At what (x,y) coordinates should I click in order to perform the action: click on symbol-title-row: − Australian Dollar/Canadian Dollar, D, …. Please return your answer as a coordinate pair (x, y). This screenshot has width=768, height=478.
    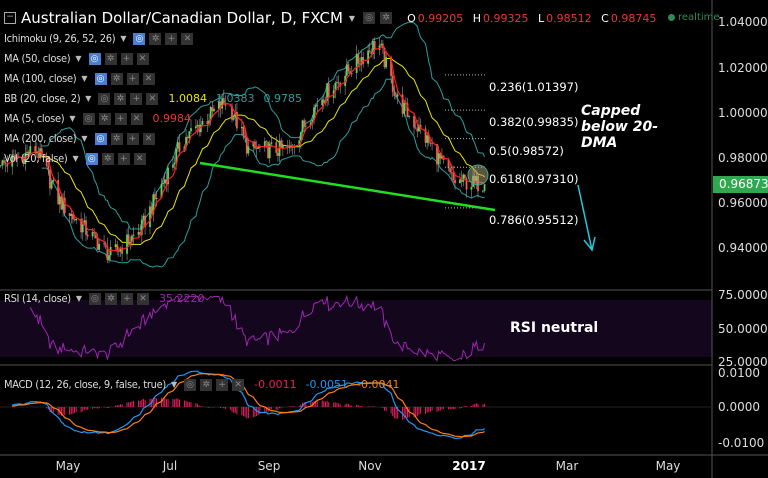
    Looking at the image, I should click on (330, 18).